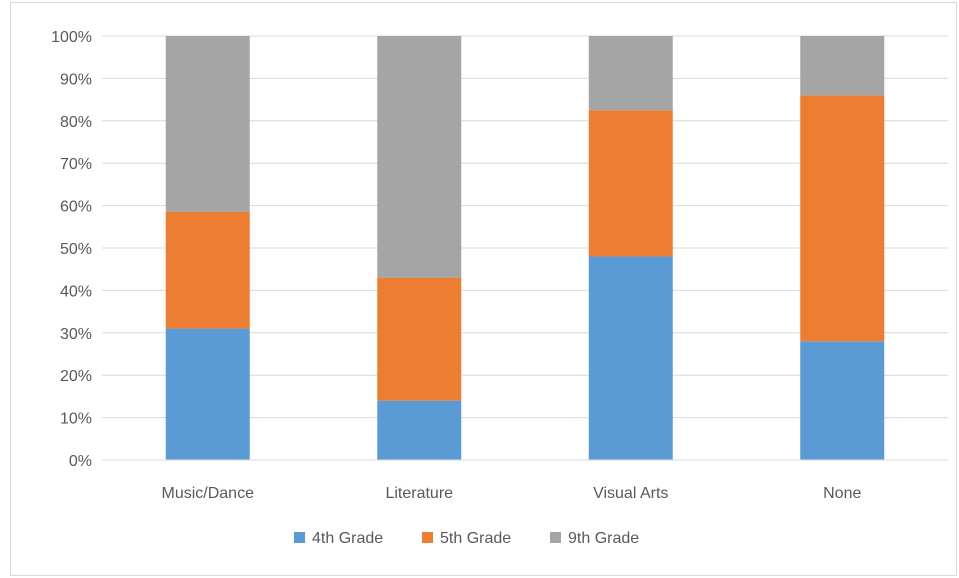 The width and height of the screenshot is (959, 578). Describe the element at coordinates (76, 376) in the screenshot. I see `y-tick-label: 20%` at that location.